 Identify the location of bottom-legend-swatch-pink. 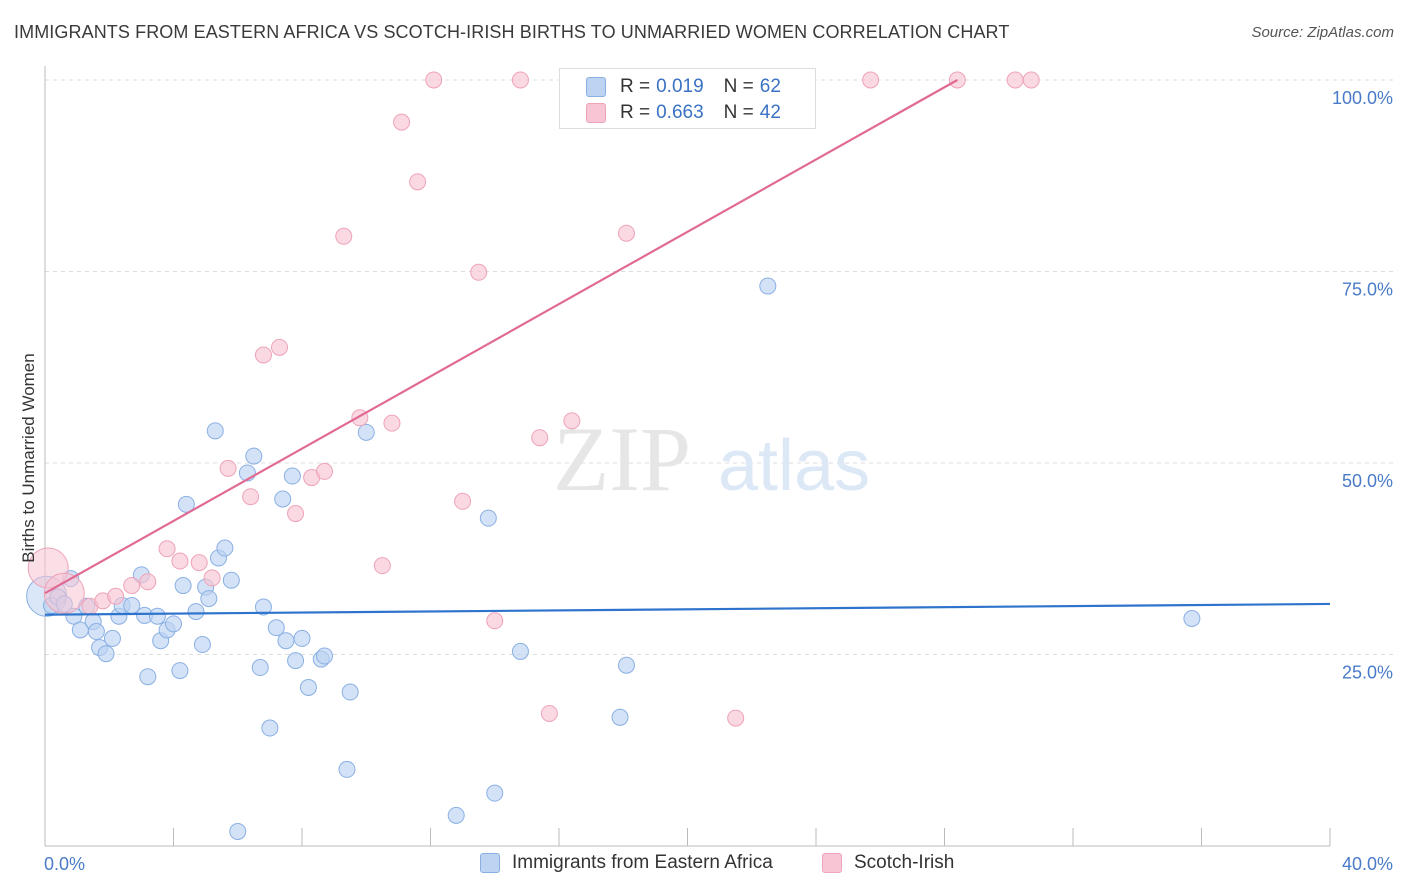
(832, 863).